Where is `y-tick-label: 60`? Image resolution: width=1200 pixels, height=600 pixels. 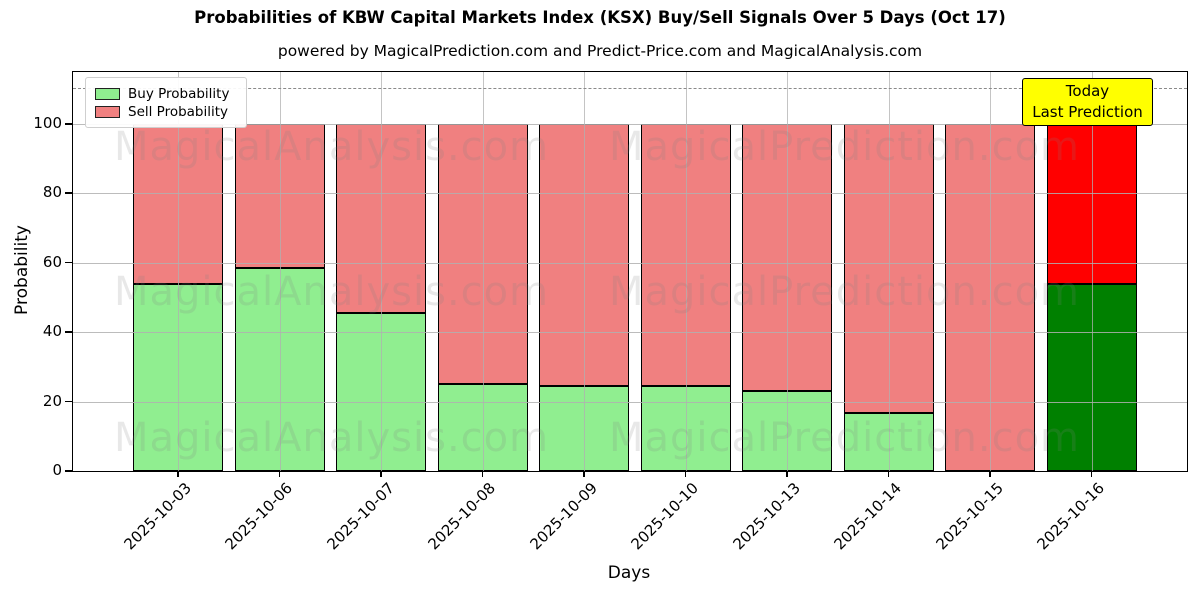
y-tick-label: 60 is located at coordinates (52, 261).